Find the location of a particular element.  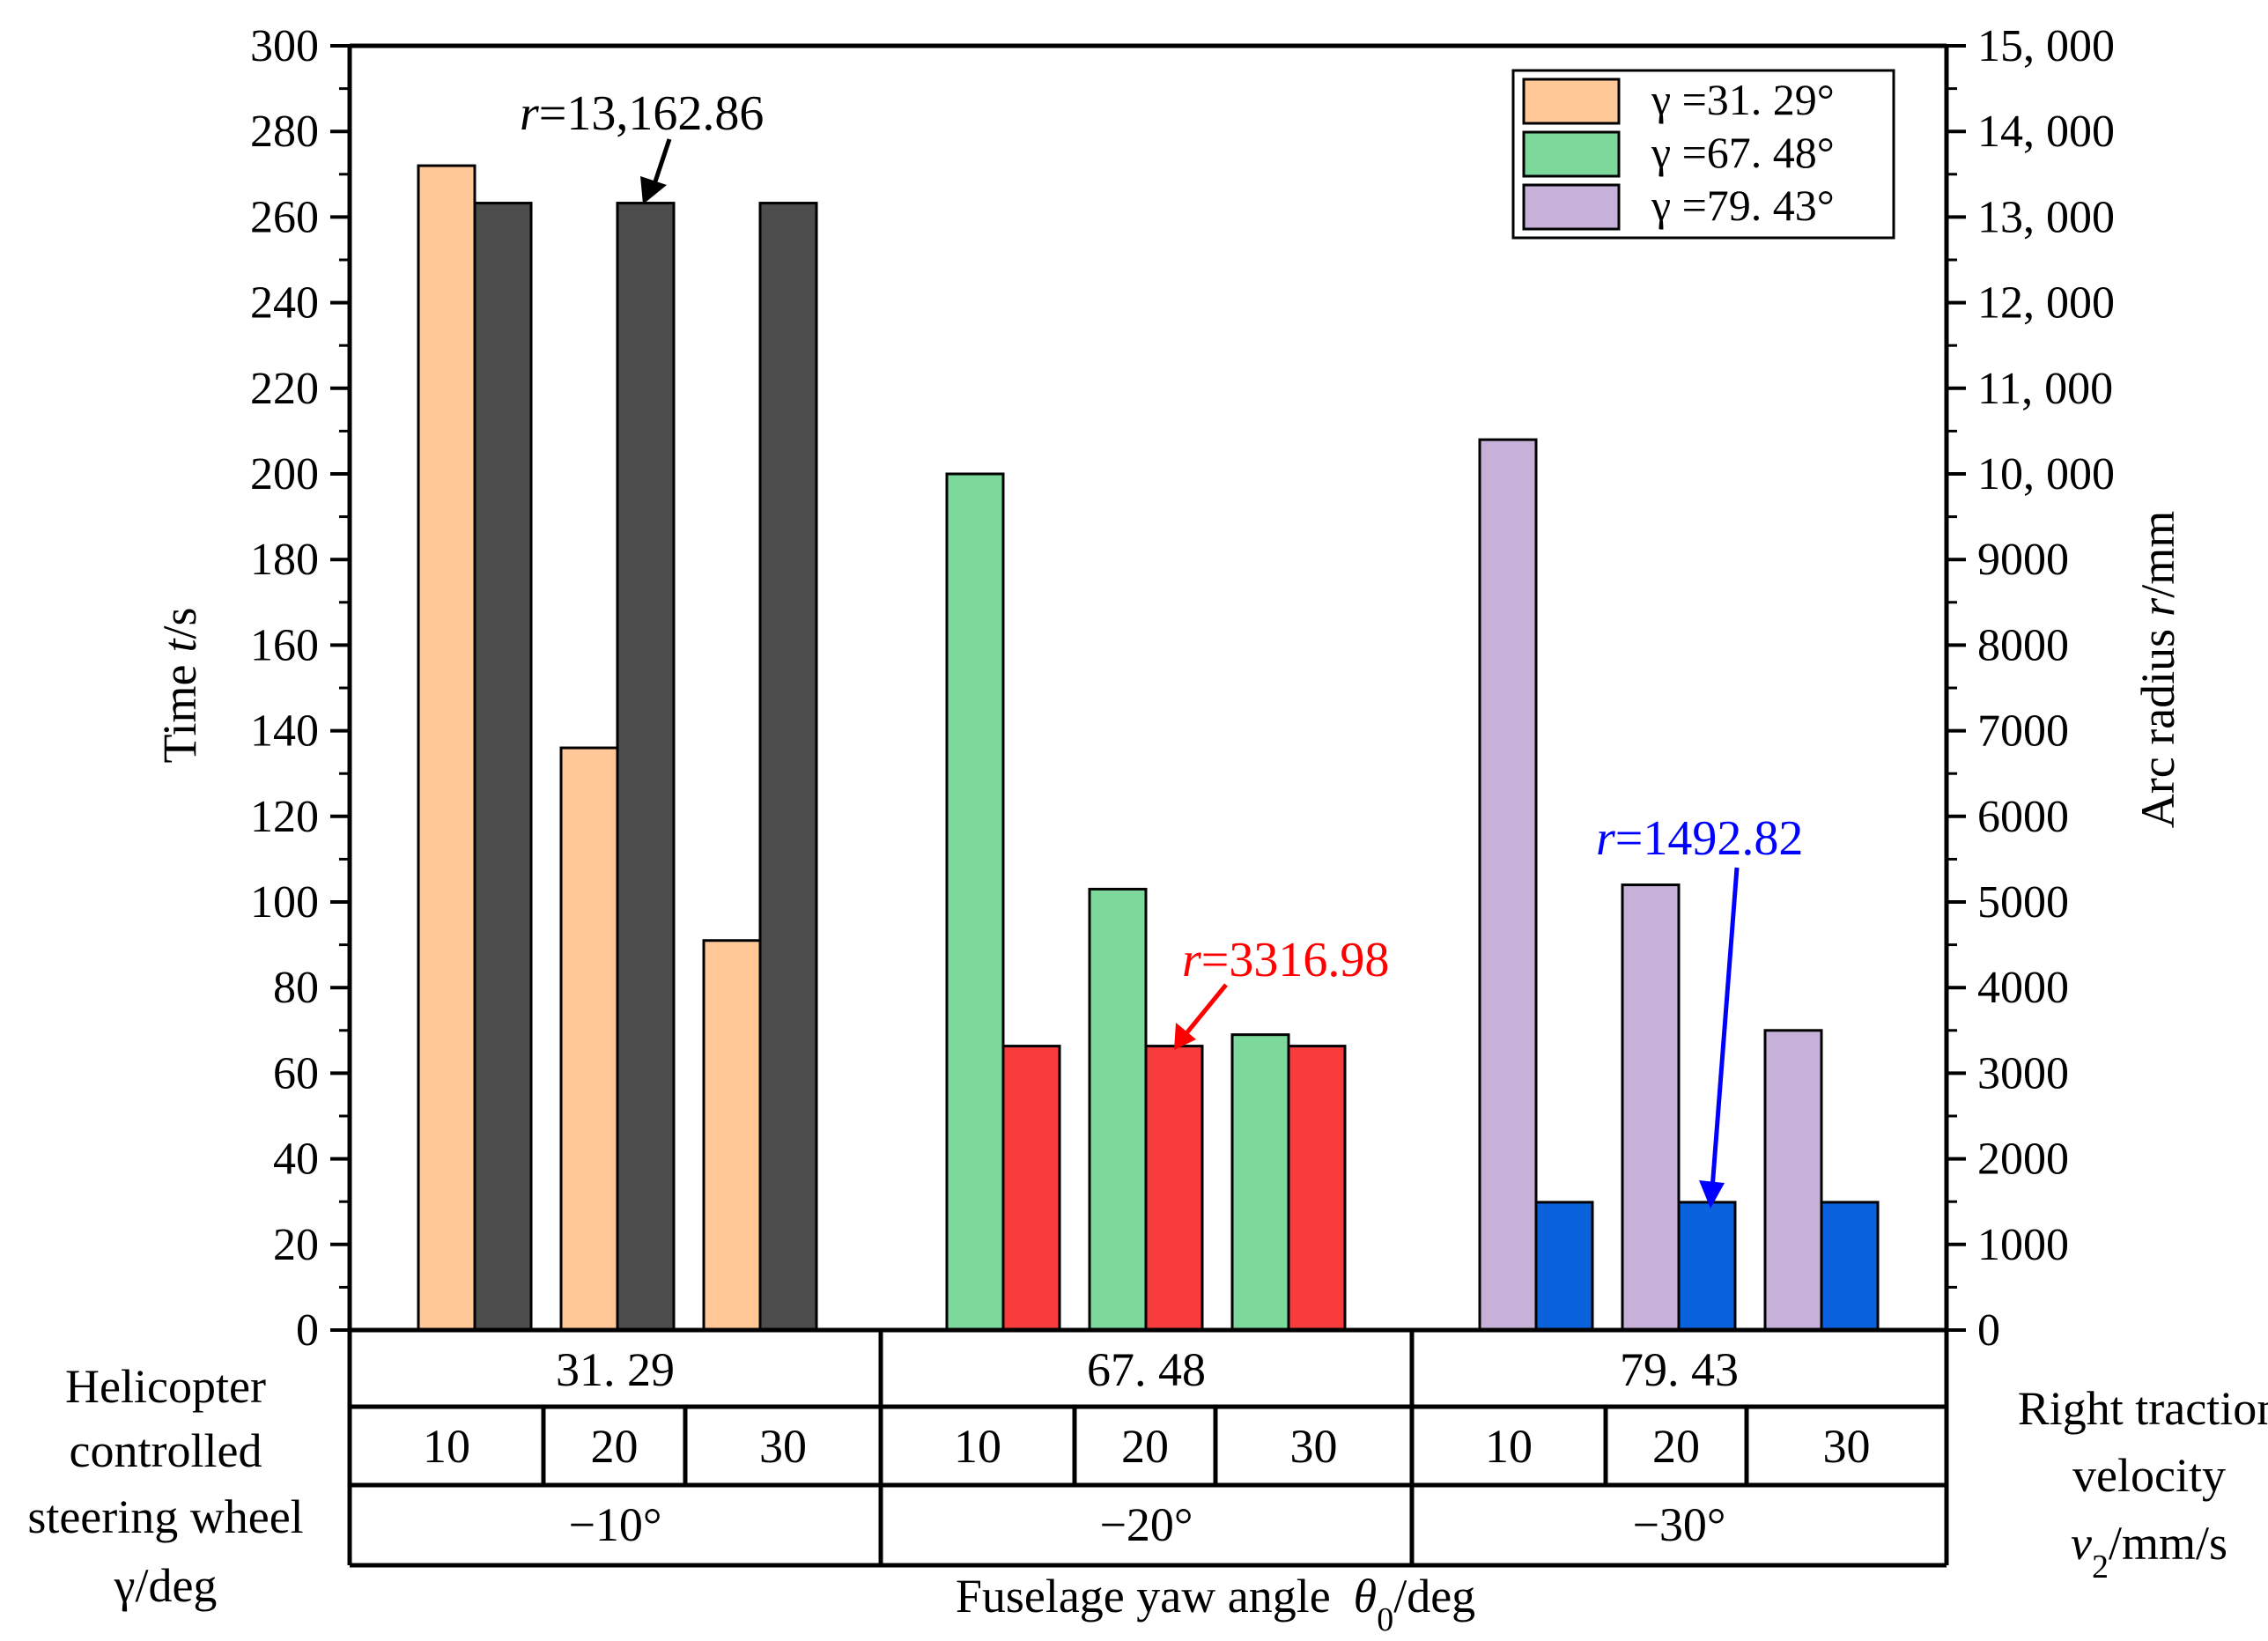

right-tick-label: 10, 000 is located at coordinates (2046, 474).